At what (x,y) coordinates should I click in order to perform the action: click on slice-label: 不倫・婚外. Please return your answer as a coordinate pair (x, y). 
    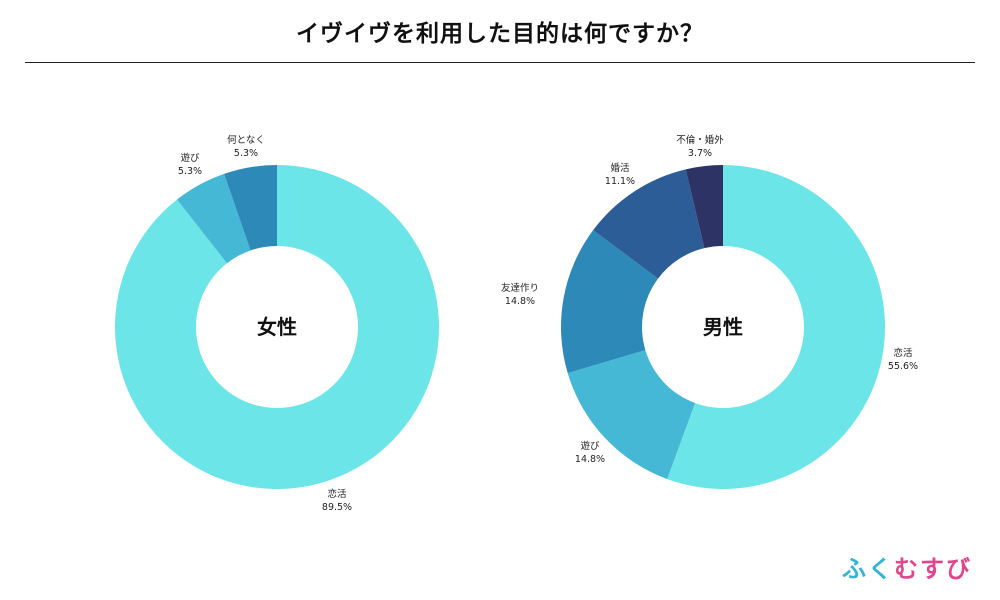
    Looking at the image, I should click on (700, 140).